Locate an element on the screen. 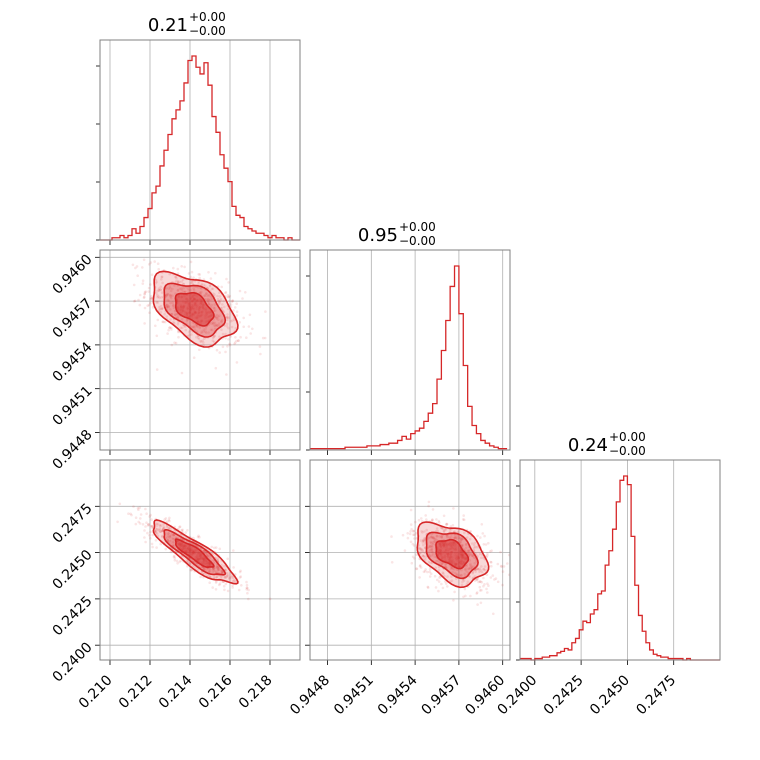  contour-line is located at coordinates (195, 552).